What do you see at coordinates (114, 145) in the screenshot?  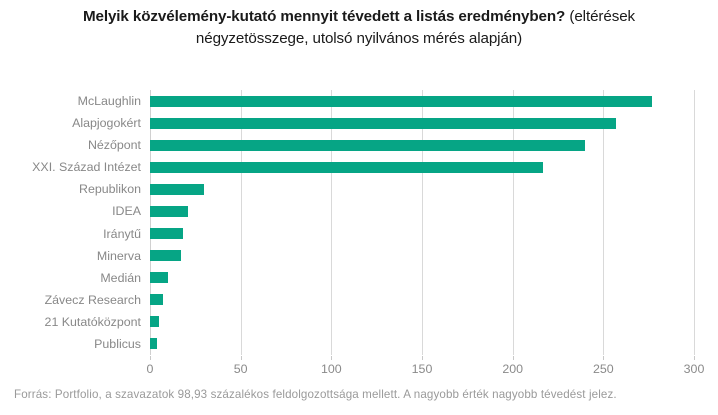 I see `category-label: Nézőpont` at bounding box center [114, 145].